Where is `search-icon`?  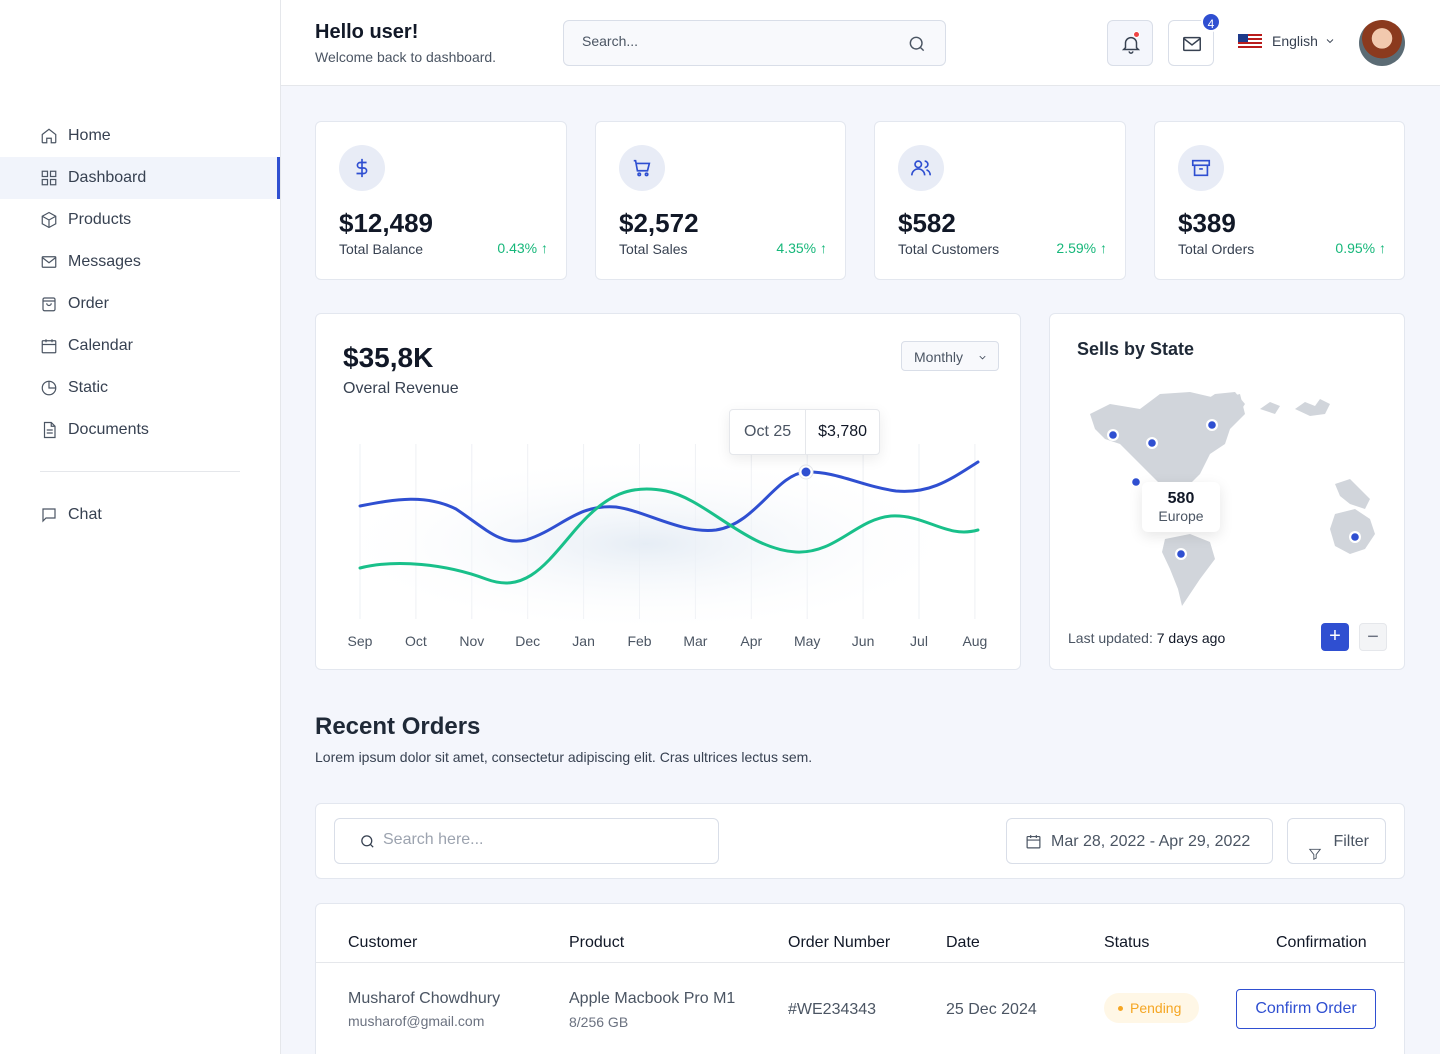 search-icon is located at coordinates (917, 44).